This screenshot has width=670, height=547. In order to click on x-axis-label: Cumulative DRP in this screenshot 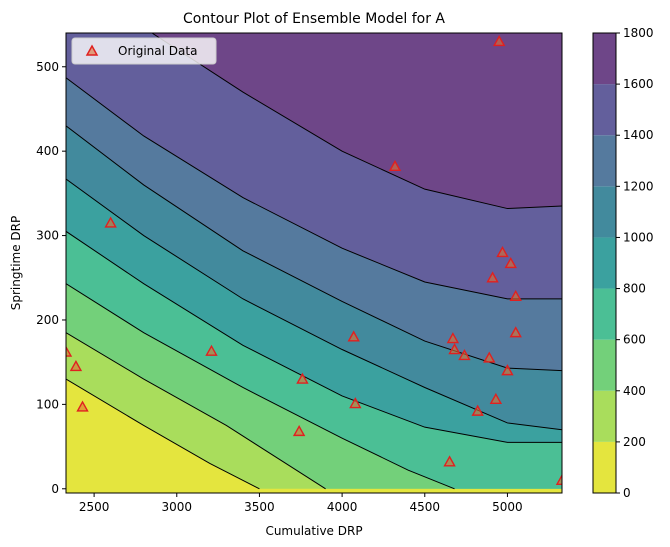, I will do `click(313, 531)`.